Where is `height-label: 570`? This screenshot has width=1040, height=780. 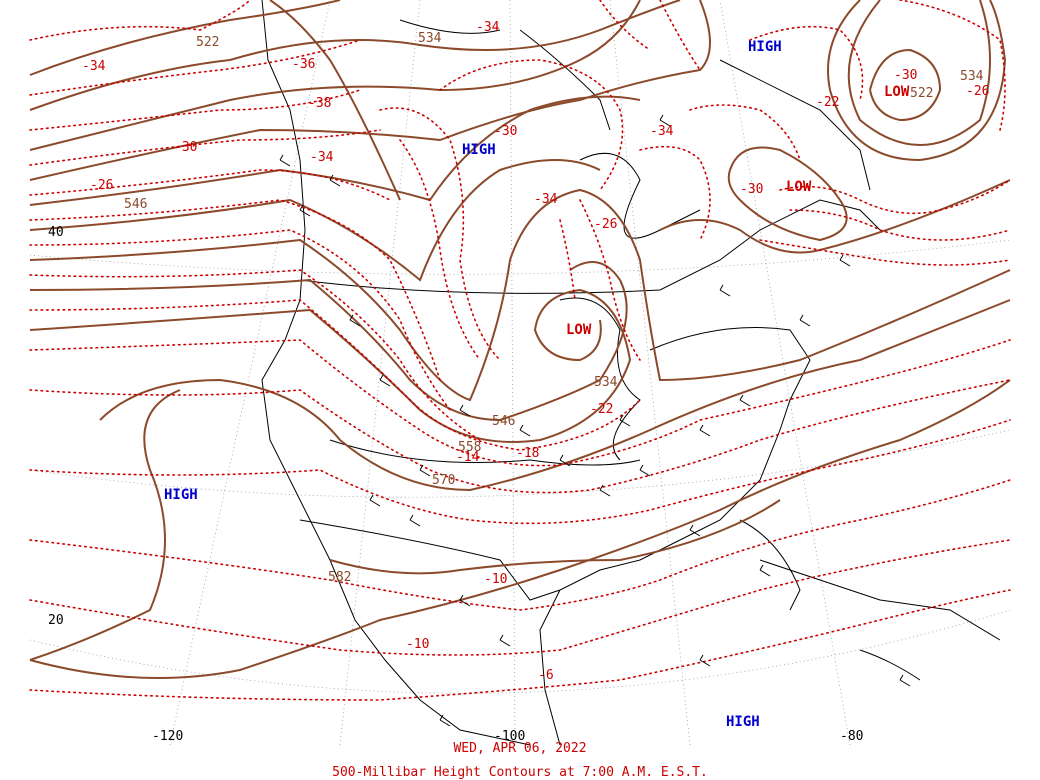 height-label: 570 is located at coordinates (443, 480).